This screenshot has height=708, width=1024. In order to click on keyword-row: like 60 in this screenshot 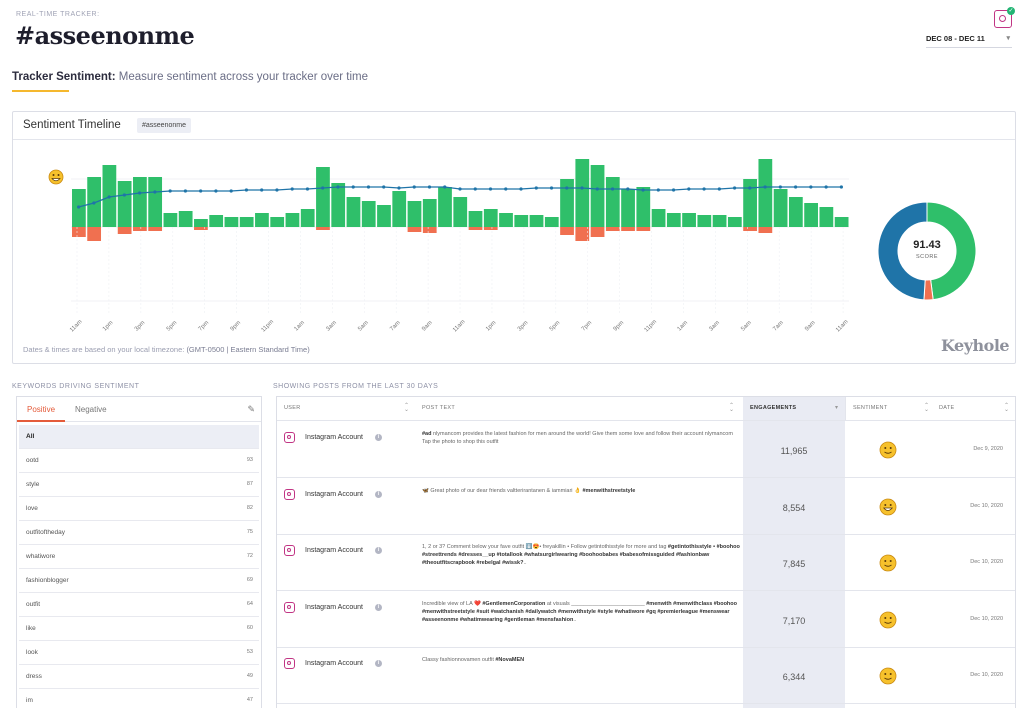, I will do `click(139, 629)`.